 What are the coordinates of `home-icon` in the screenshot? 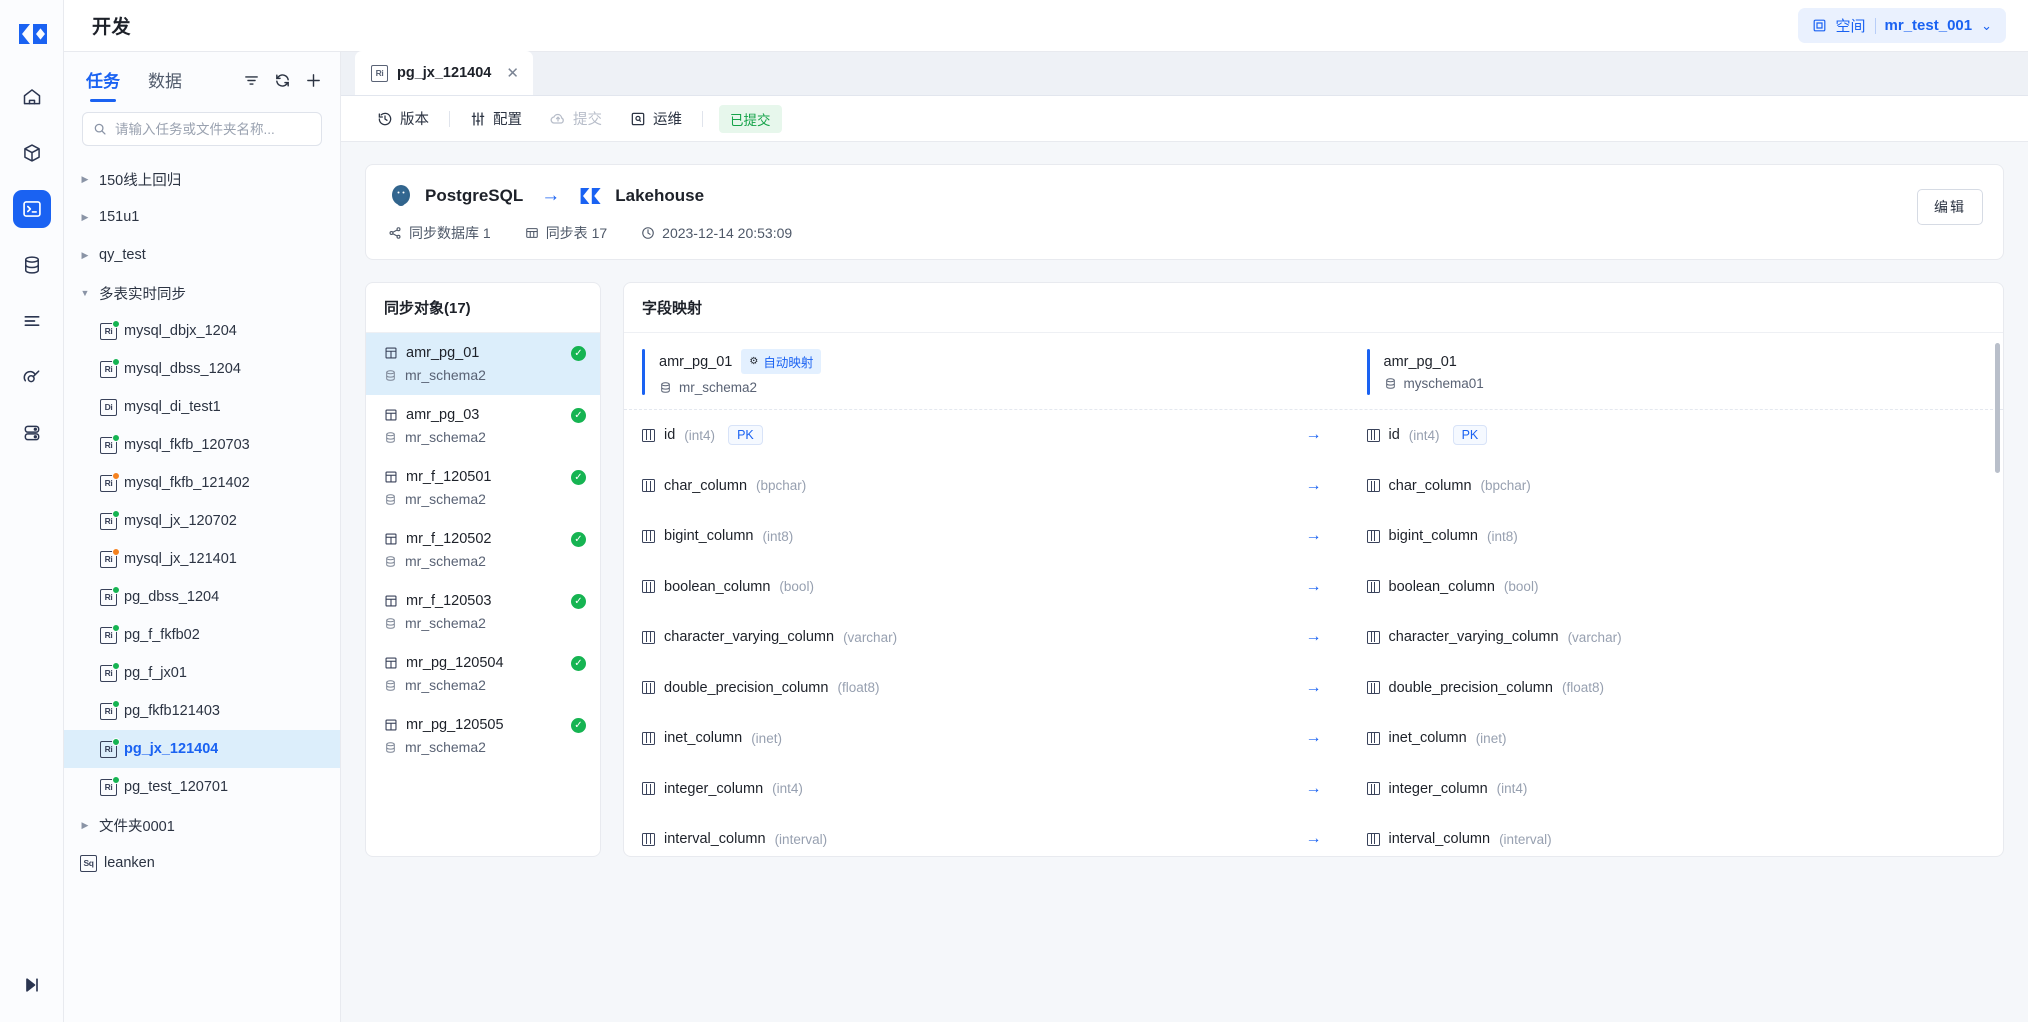 It's located at (32, 97).